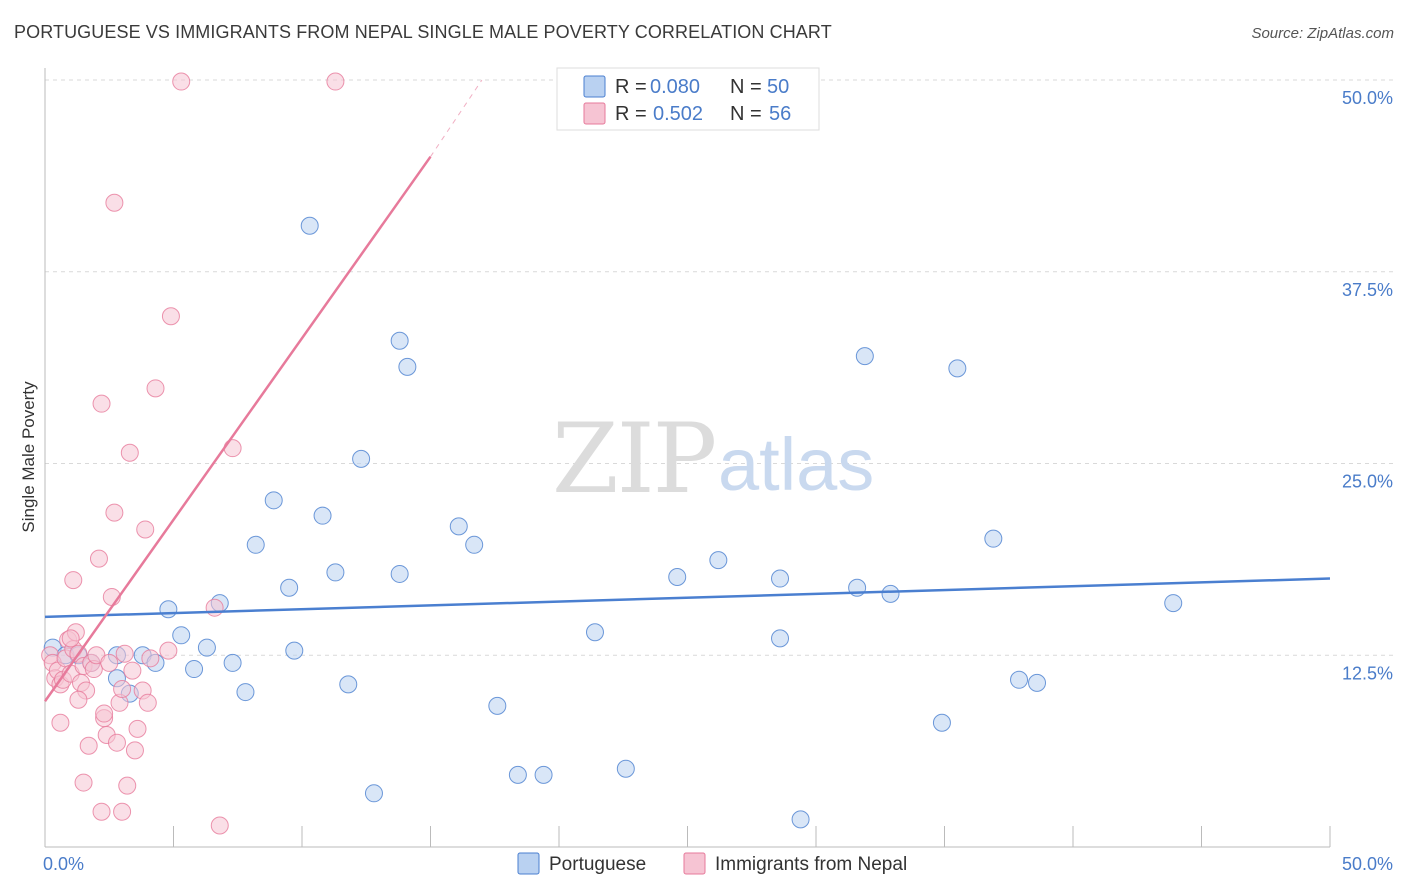 The width and height of the screenshot is (1406, 892). Describe the element at coordinates (594, 113) in the screenshot. I see `legend-swatch-nepal` at that location.